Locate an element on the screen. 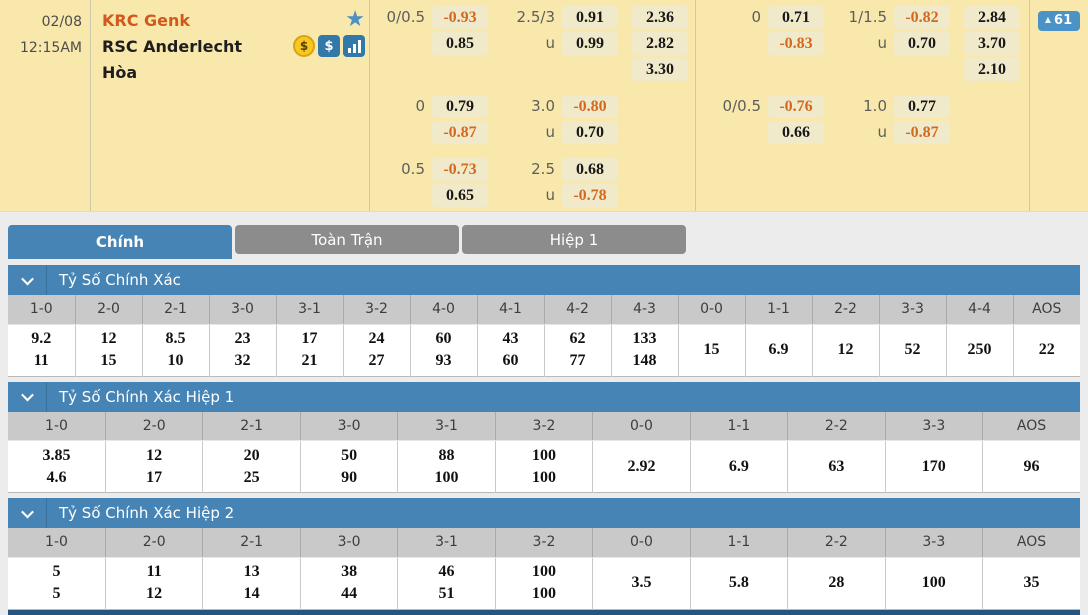 The width and height of the screenshot is (1088, 615). score-odds-value: 148 is located at coordinates (644, 360).